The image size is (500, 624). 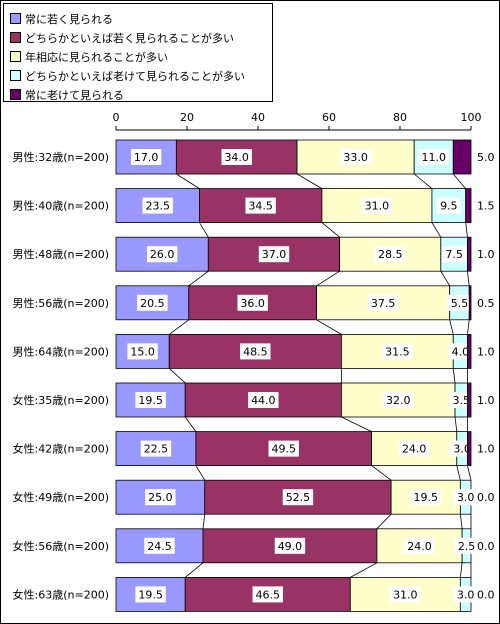 What do you see at coordinates (61, 254) in the screenshot?
I see `category-label: 男性:48歳(n=200)` at bounding box center [61, 254].